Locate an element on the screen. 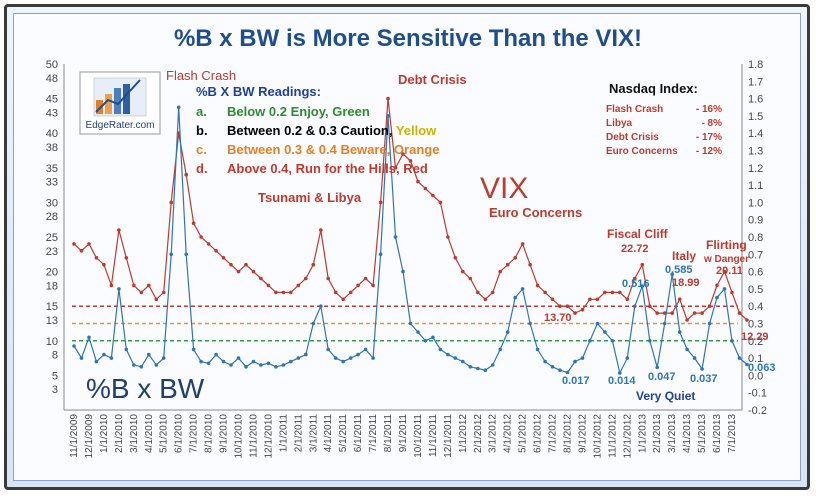  x-tick-label: 1/1/2012 is located at coordinates (463, 433).